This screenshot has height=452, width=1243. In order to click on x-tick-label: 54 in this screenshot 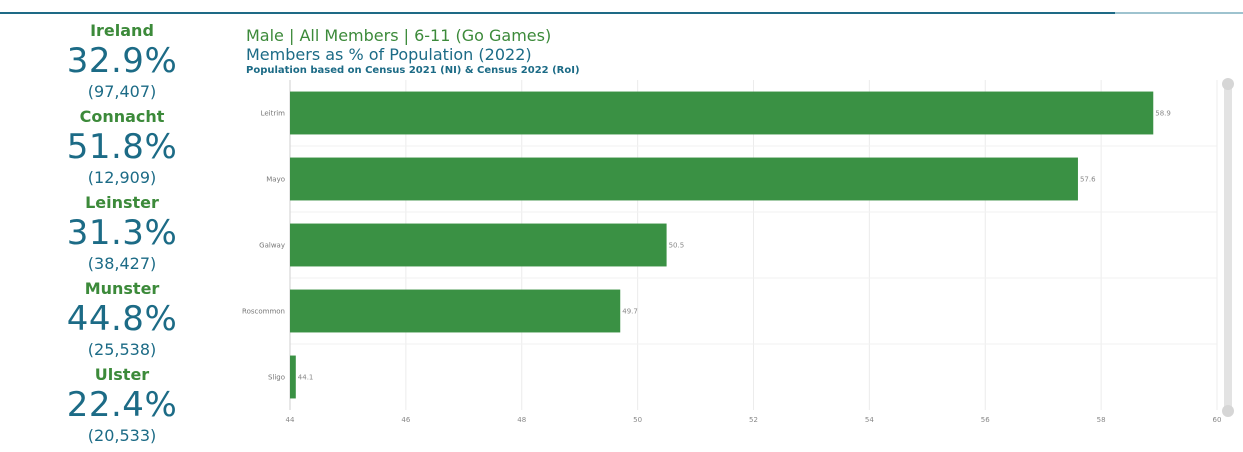, I will do `click(869, 420)`.